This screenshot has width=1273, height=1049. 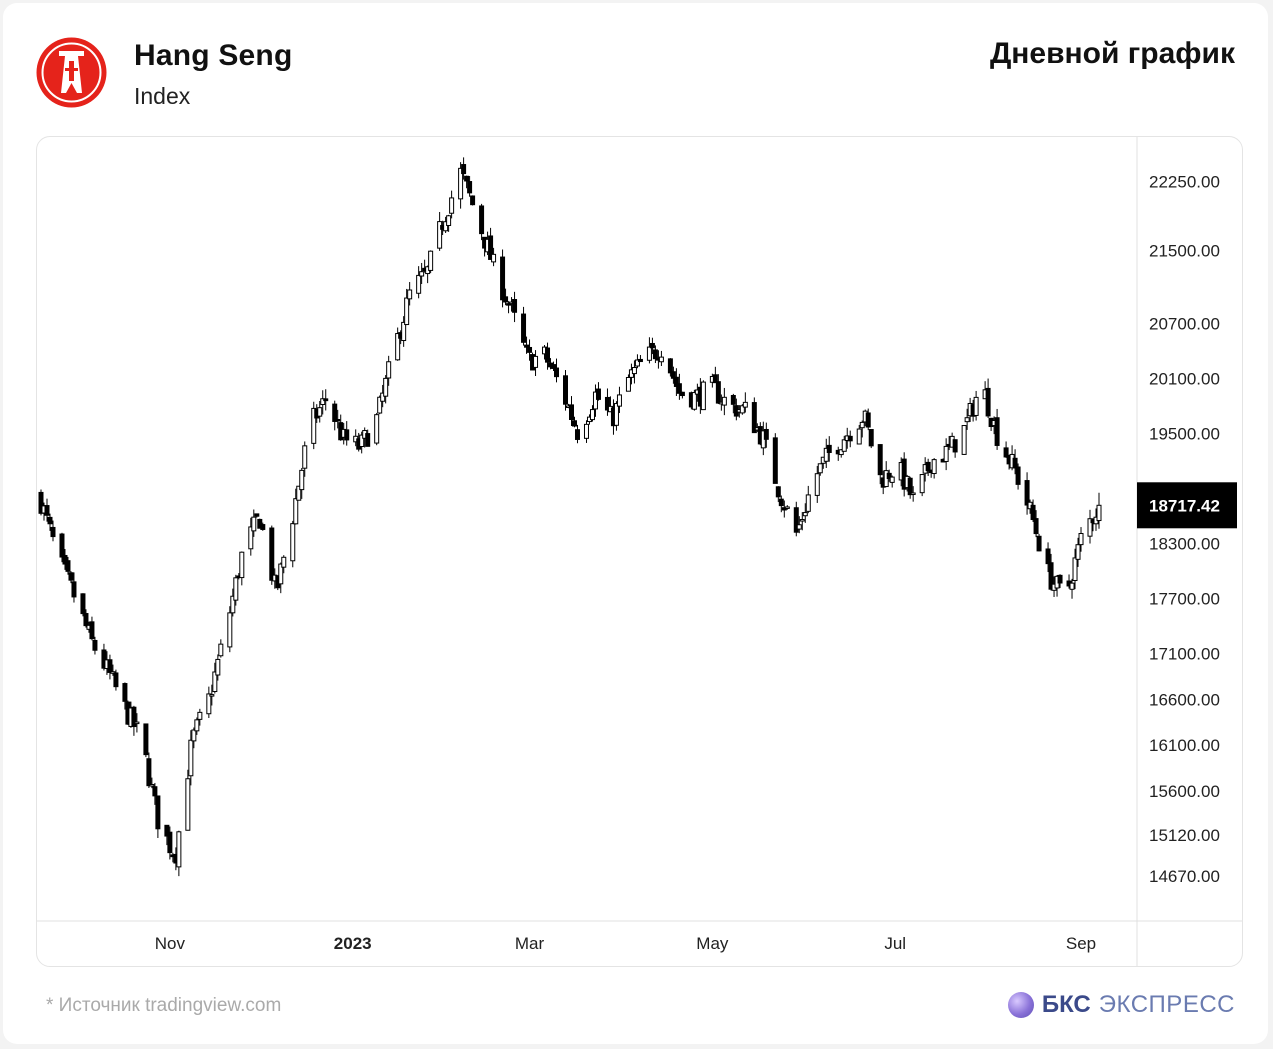 I want to click on y-tick-label: 20100.00, so click(x=1184, y=379).